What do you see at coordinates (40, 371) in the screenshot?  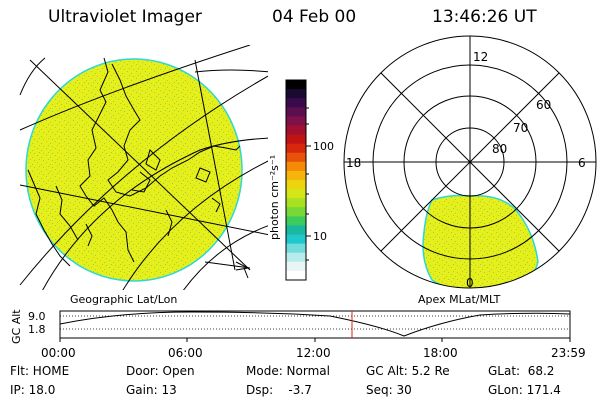 I see `status-flight: Flt: HOME` at bounding box center [40, 371].